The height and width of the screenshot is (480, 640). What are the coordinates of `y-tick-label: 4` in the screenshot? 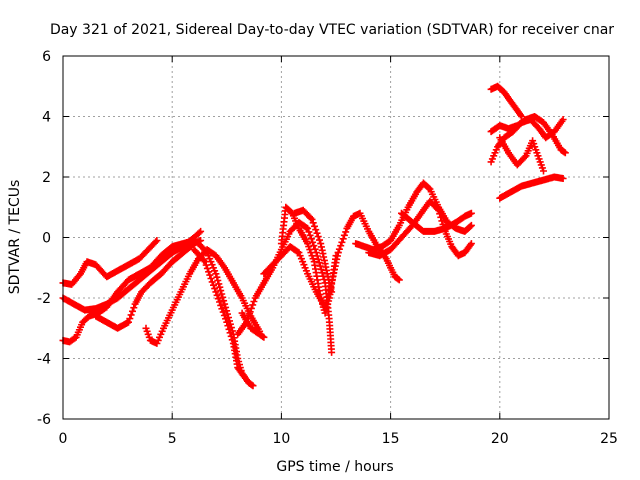 It's located at (46, 118).